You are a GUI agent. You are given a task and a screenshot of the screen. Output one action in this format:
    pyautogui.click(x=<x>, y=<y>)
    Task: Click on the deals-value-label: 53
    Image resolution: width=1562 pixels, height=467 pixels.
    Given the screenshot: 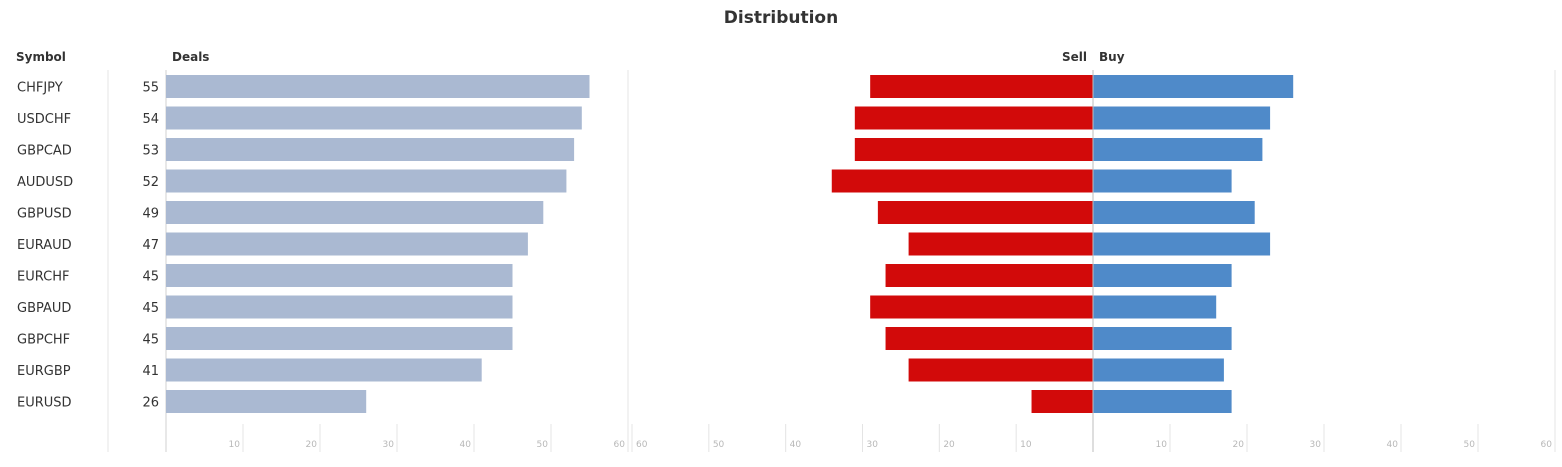 What is the action you would take?
    pyautogui.click(x=150, y=151)
    